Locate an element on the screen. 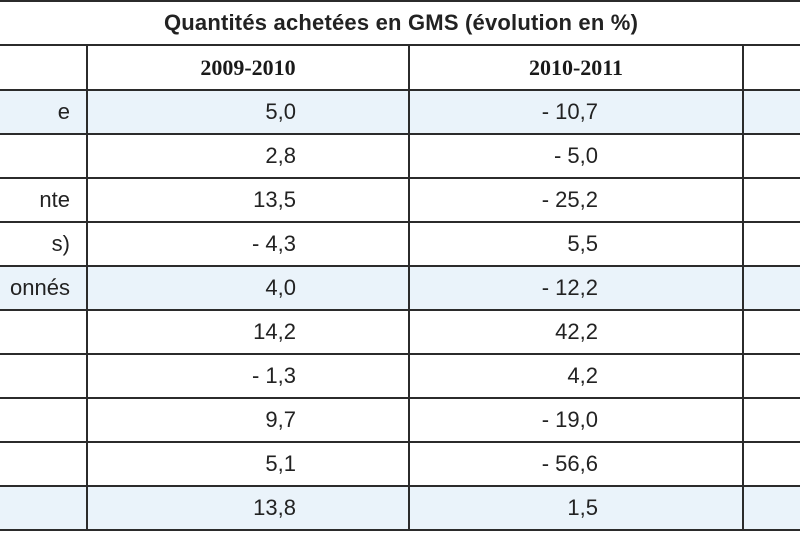 The height and width of the screenshot is (550, 800). table-row: 14,2 42,2 is located at coordinates (400, 332).